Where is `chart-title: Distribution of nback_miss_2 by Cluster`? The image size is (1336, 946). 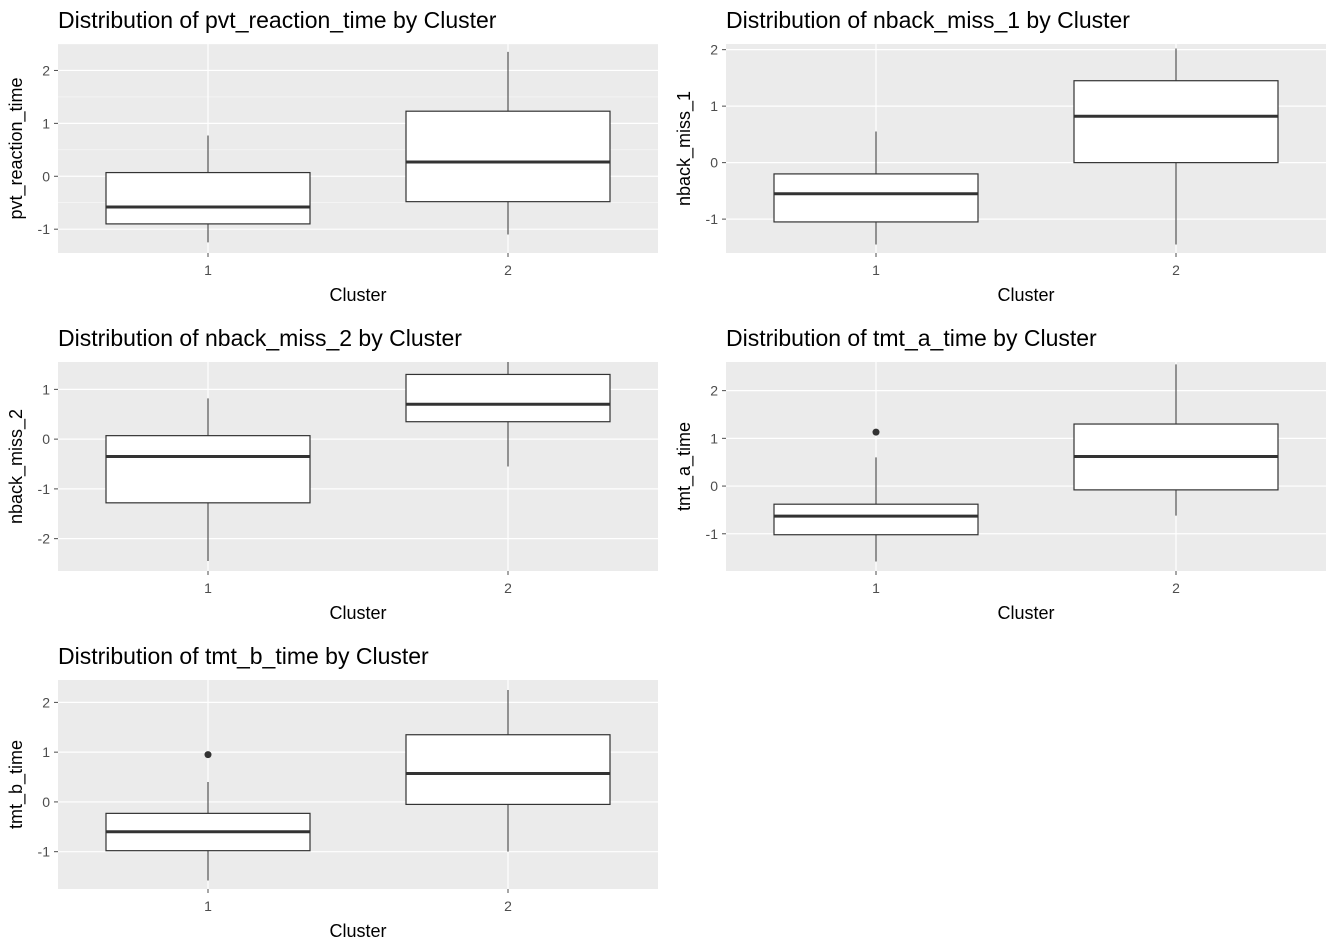
chart-title: Distribution of nback_miss_2 by Cluster is located at coordinates (260, 338).